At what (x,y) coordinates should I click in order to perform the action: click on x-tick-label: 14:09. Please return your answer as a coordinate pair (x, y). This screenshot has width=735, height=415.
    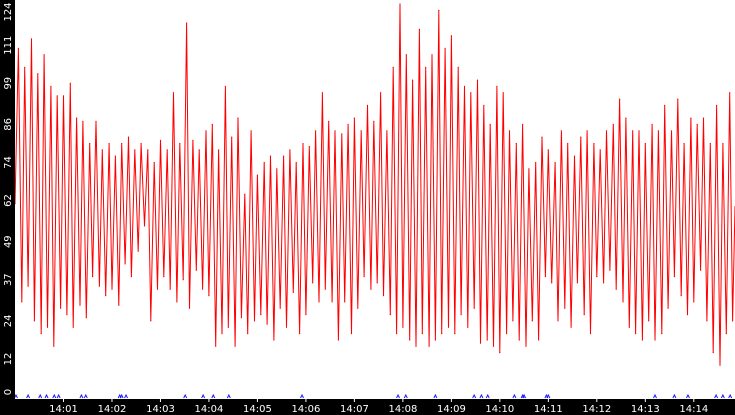
    Looking at the image, I should click on (451, 409).